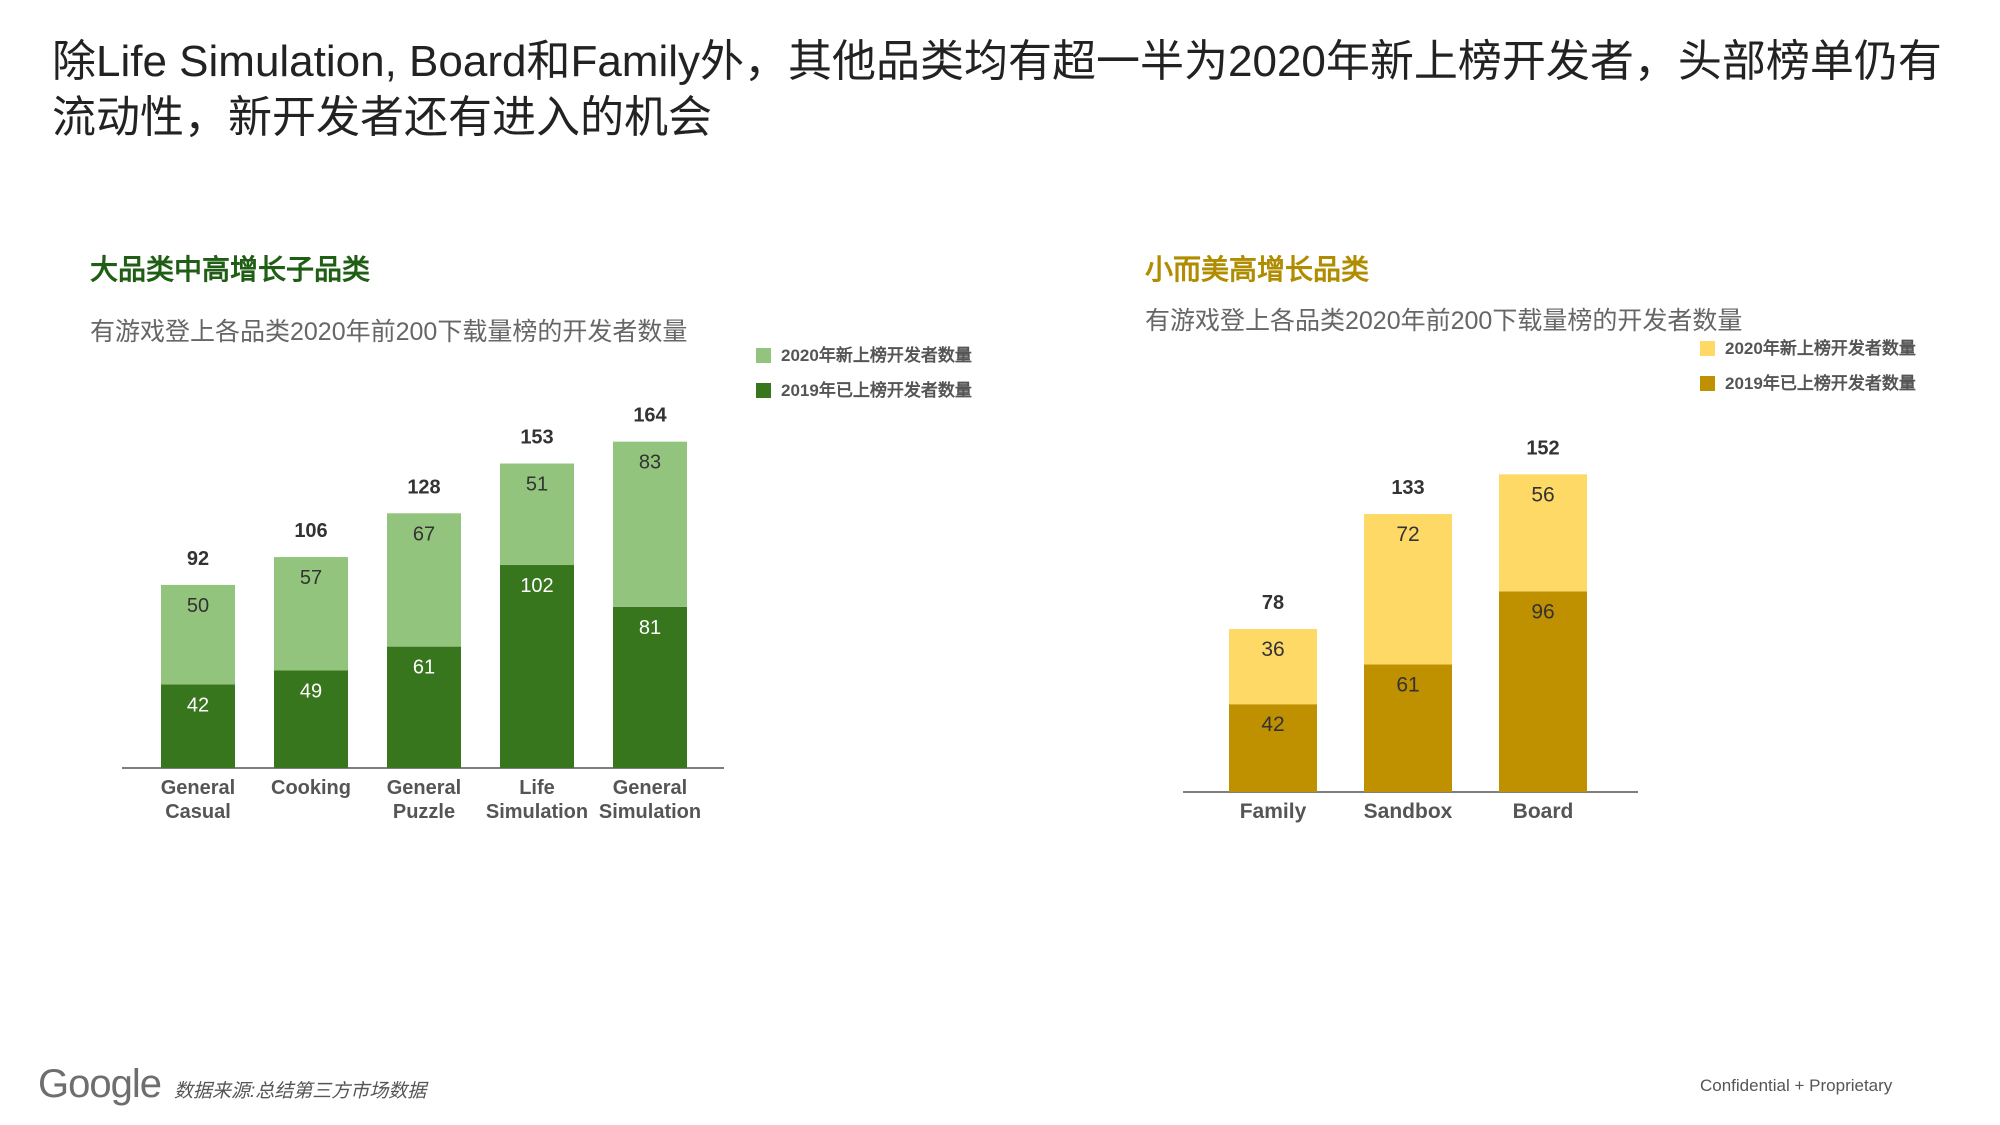 This screenshot has height=1125, width=2000. I want to click on left-category-label-4-1: Simulation, so click(650, 812).